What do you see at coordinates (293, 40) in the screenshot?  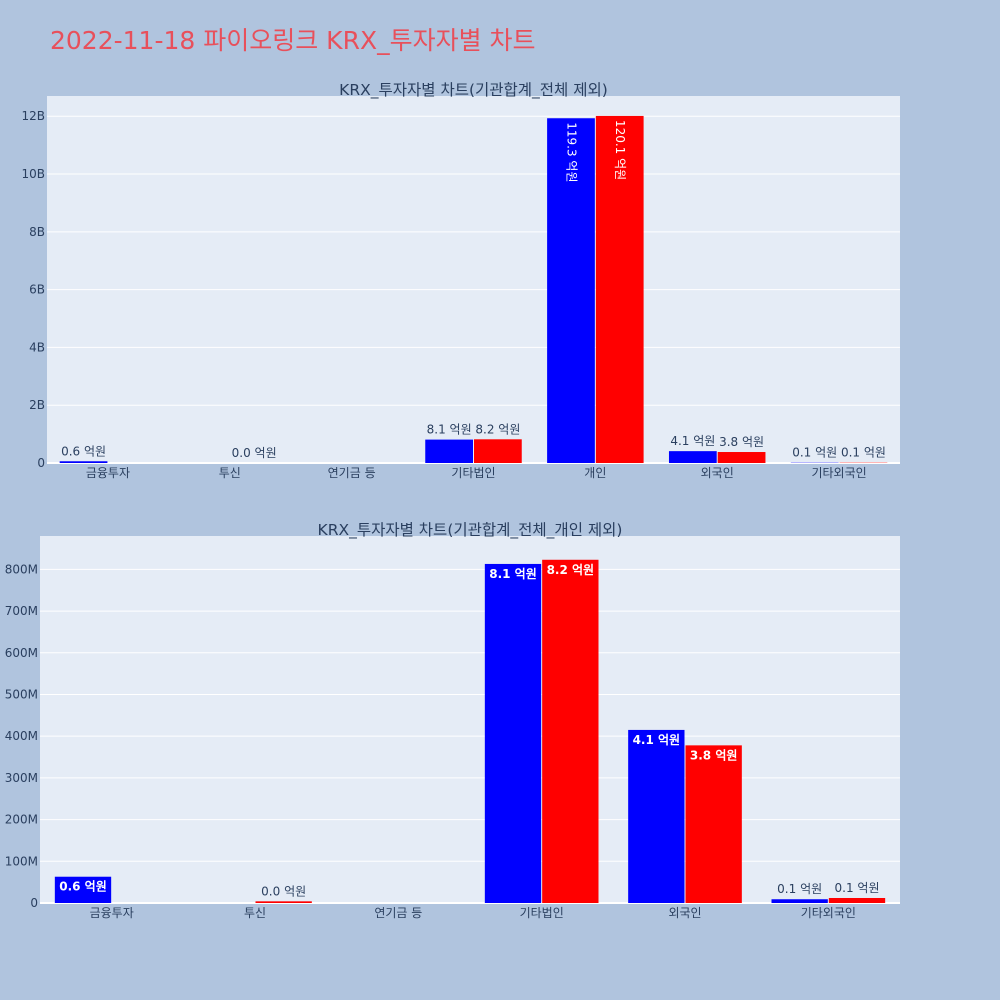 I see `page-title: 2022-11-18 파이오링크 KRX_투자자별 차트` at bounding box center [293, 40].